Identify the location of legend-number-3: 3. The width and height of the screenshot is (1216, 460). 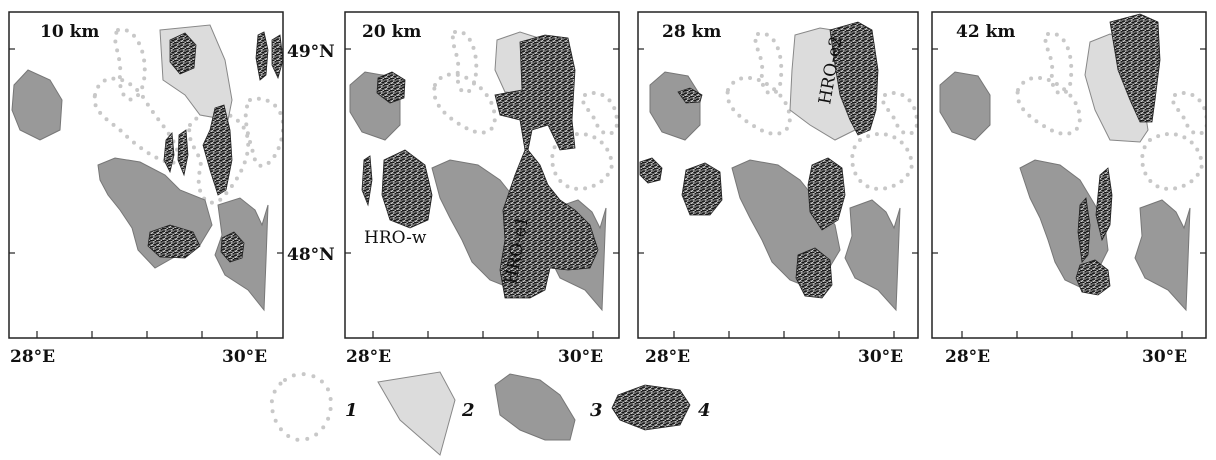
(596, 410).